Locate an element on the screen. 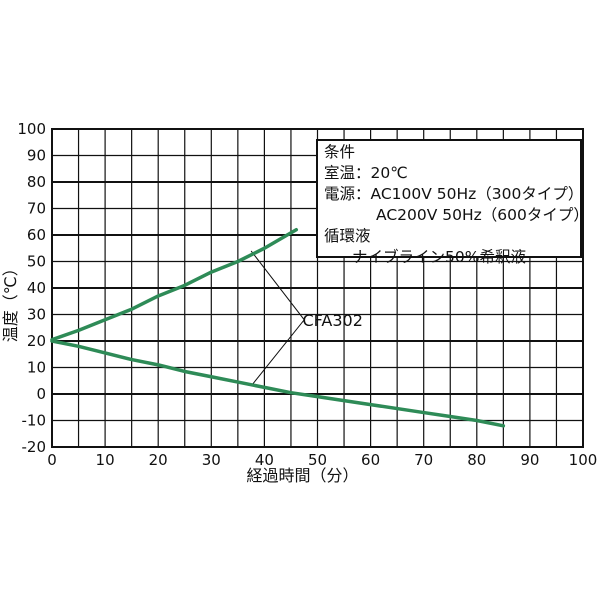 Image resolution: width=600 pixels, height=600 pixels. x-tick-label: 30 is located at coordinates (211, 460).